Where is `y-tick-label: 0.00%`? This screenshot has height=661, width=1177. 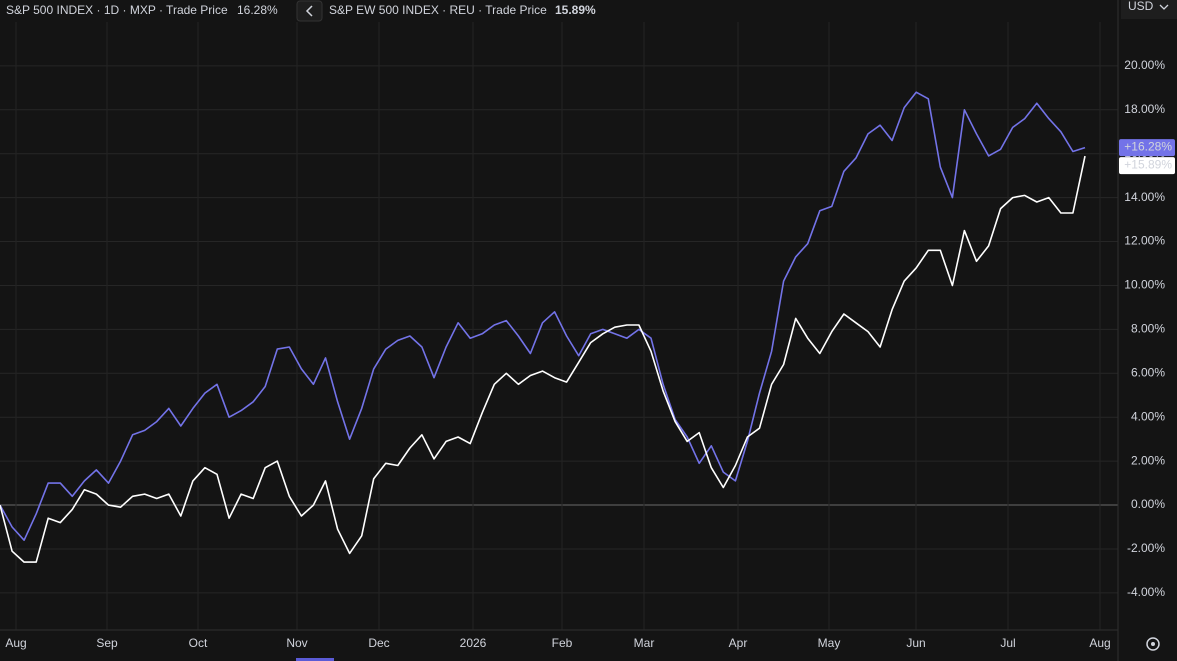
y-tick-label: 0.00% is located at coordinates (1148, 504).